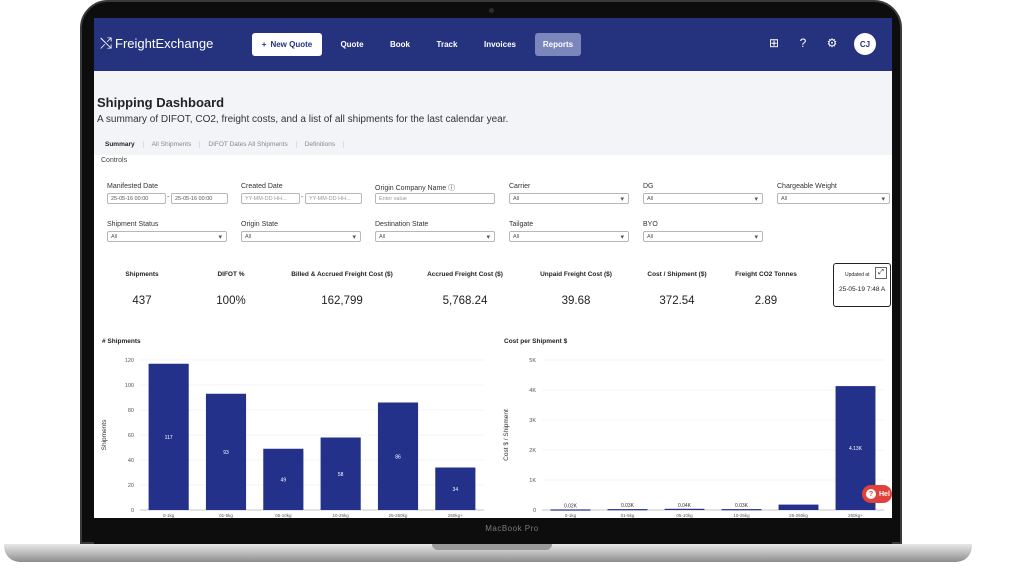 The width and height of the screenshot is (1024, 576). I want to click on y-axis-label: Cost $ / Shipment, so click(506, 435).